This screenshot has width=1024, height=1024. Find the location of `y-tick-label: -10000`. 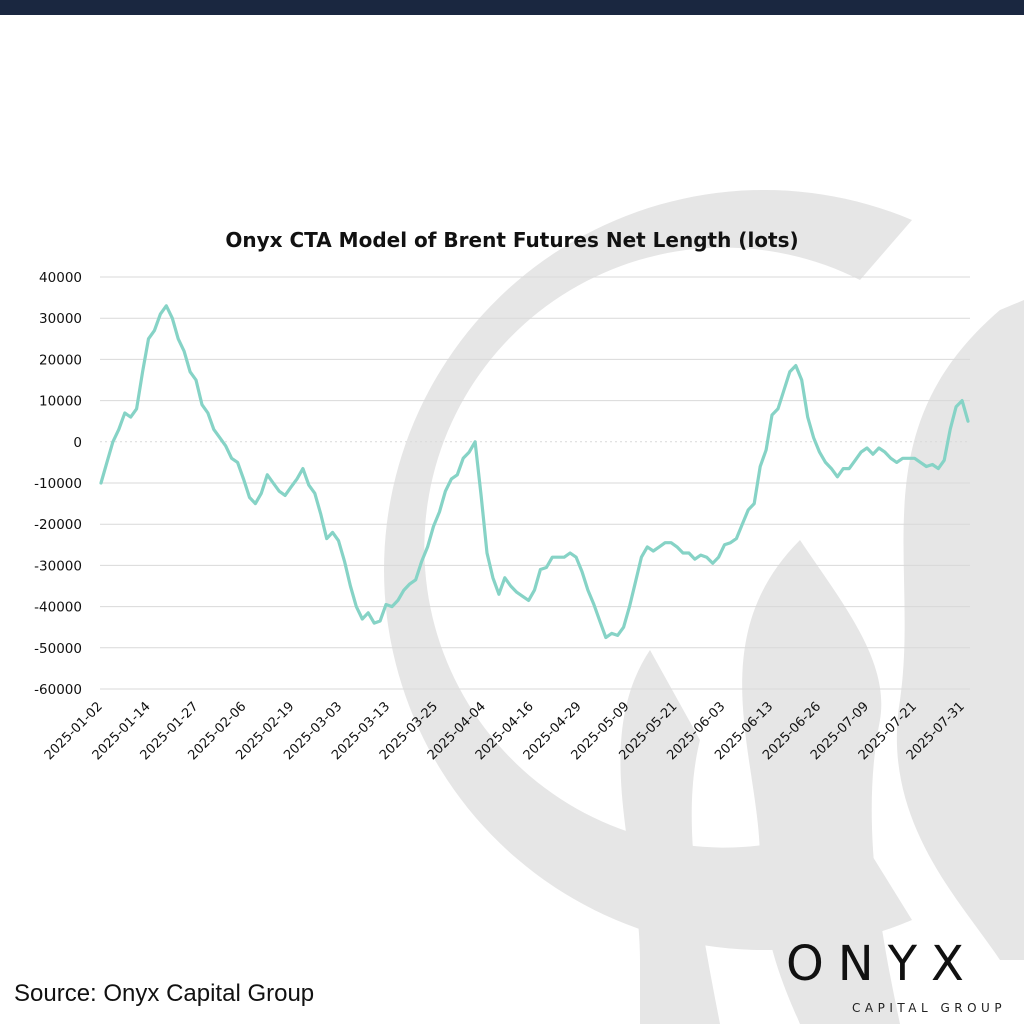

y-tick-label: -10000 is located at coordinates (58, 484).